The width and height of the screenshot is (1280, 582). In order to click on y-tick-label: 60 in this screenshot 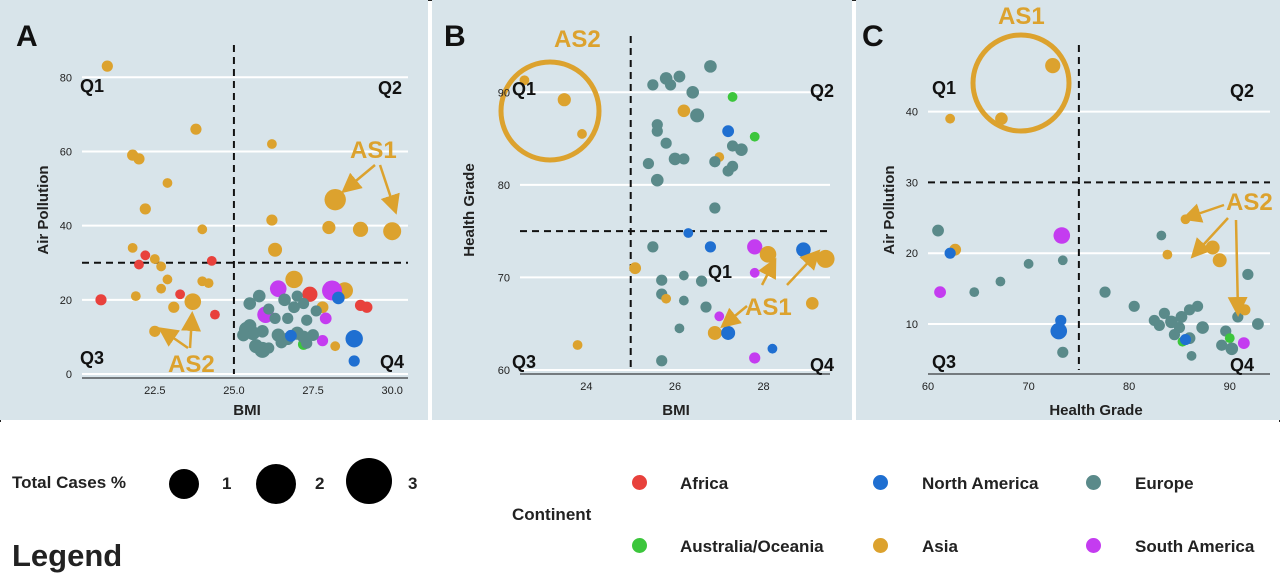, I will do `click(504, 371)`.